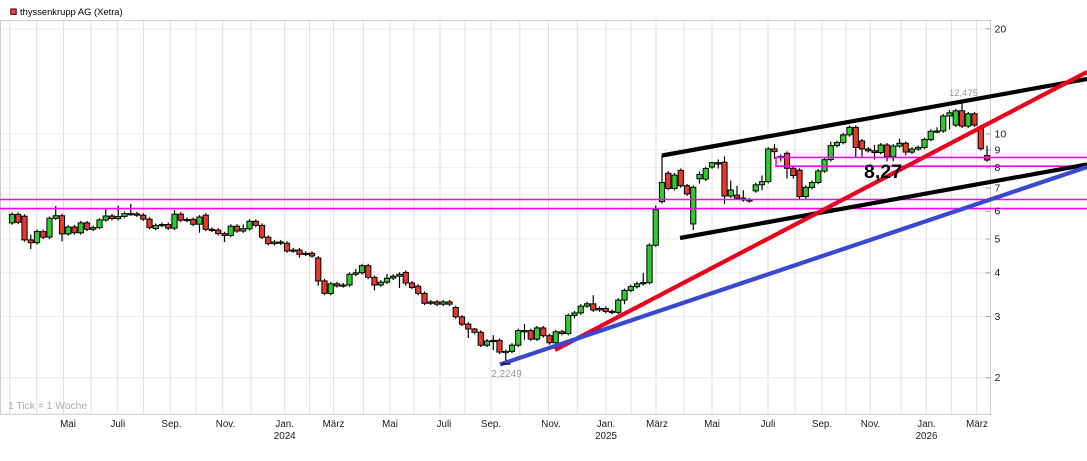 The height and width of the screenshot is (461, 1087). I want to click on svg-text: 8, so click(998, 168).